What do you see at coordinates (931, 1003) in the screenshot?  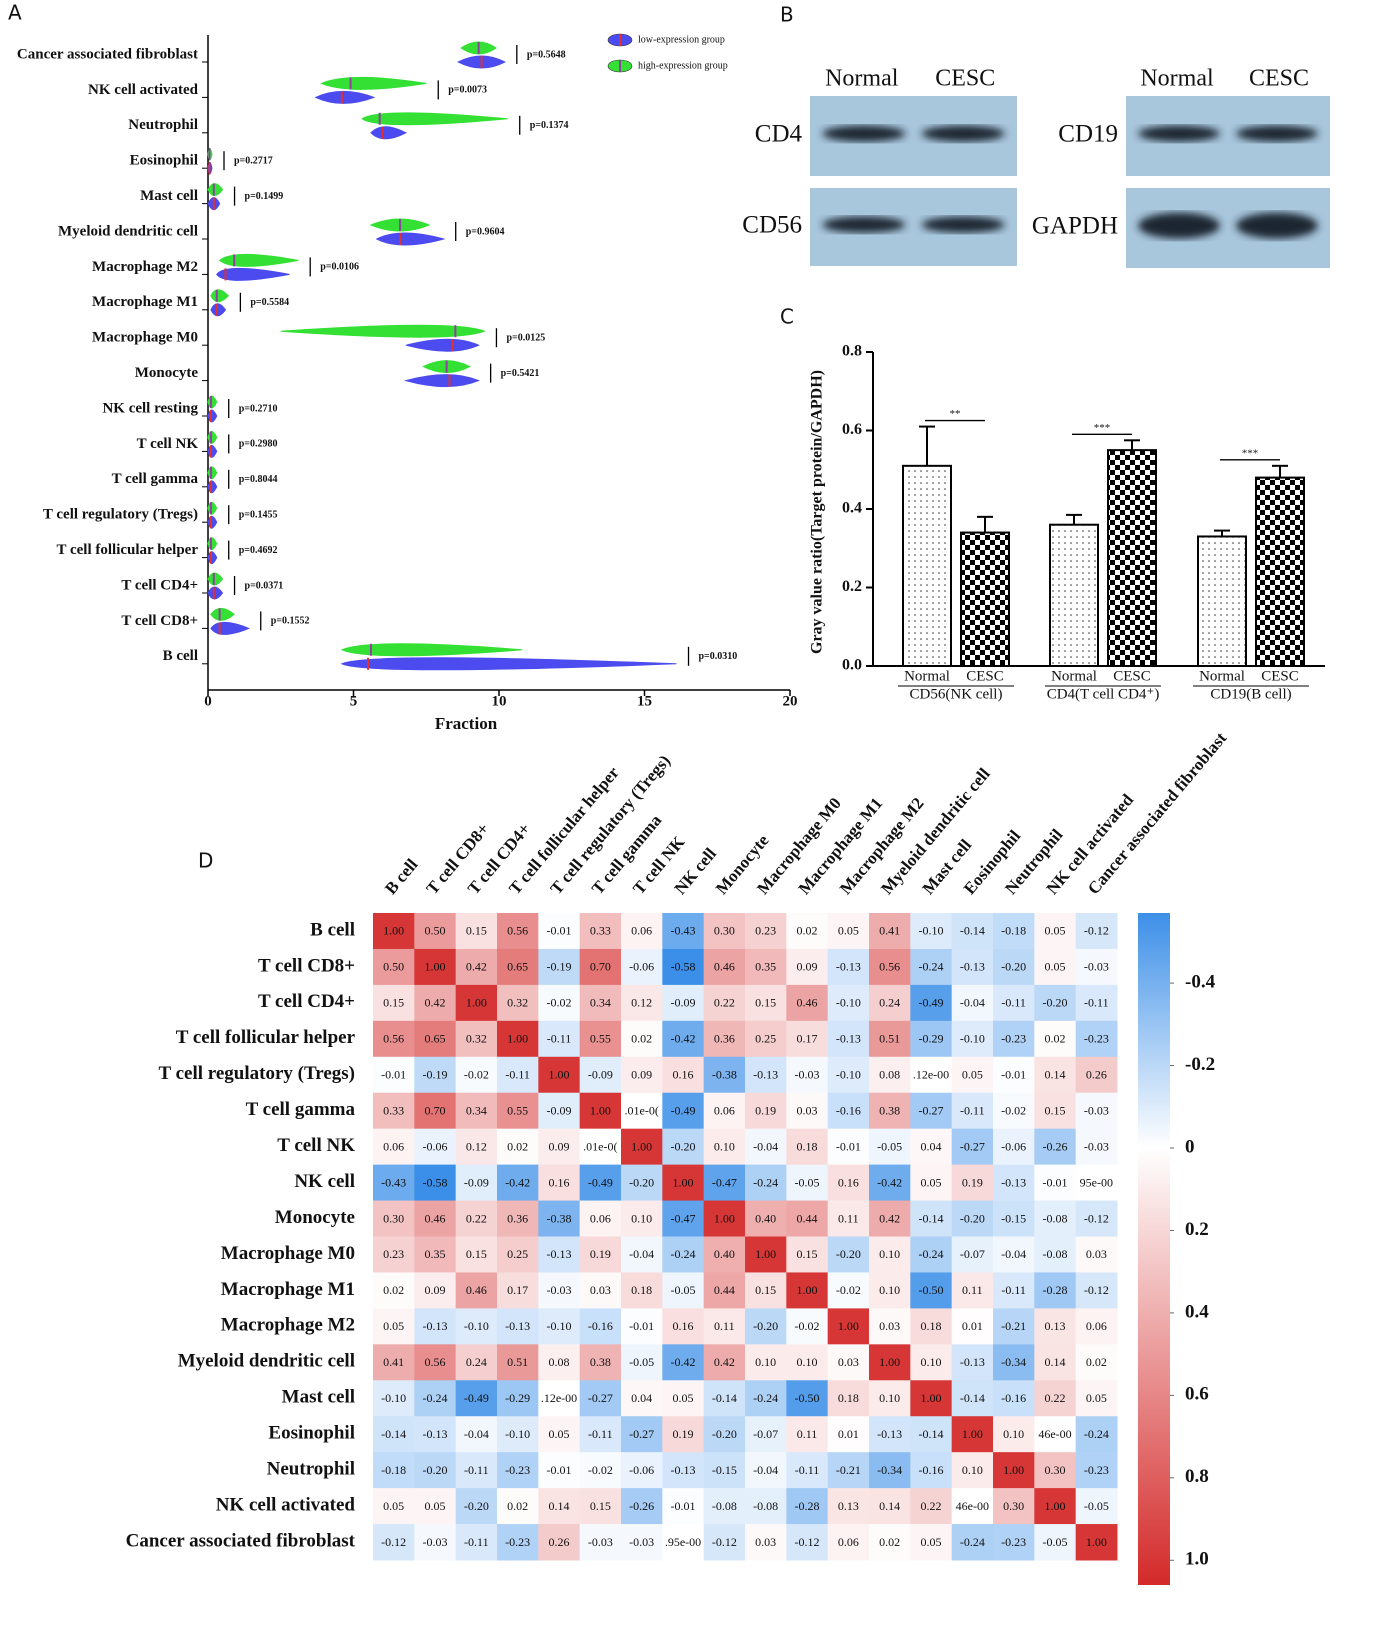 I see `cell-label: -0.49` at bounding box center [931, 1003].